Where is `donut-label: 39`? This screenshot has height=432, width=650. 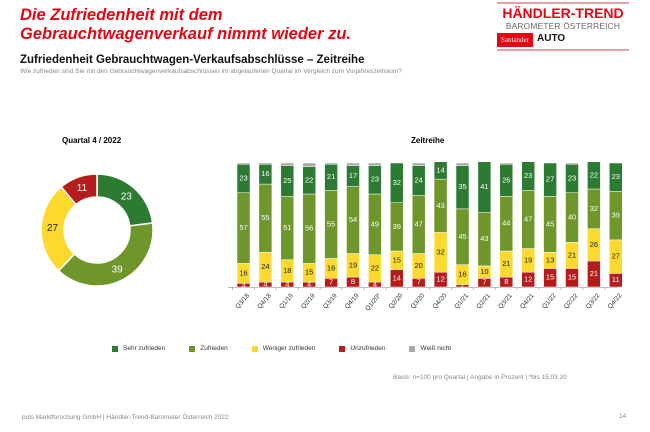
donut-label: 39 is located at coordinates (118, 269).